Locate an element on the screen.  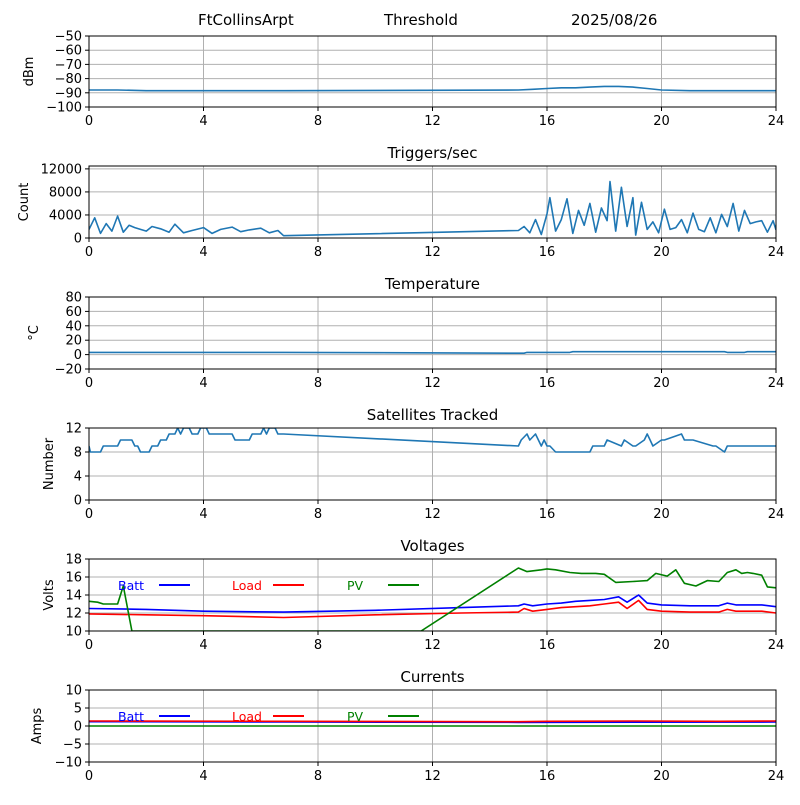
y-tick-label: −10 is located at coordinates (68, 763).